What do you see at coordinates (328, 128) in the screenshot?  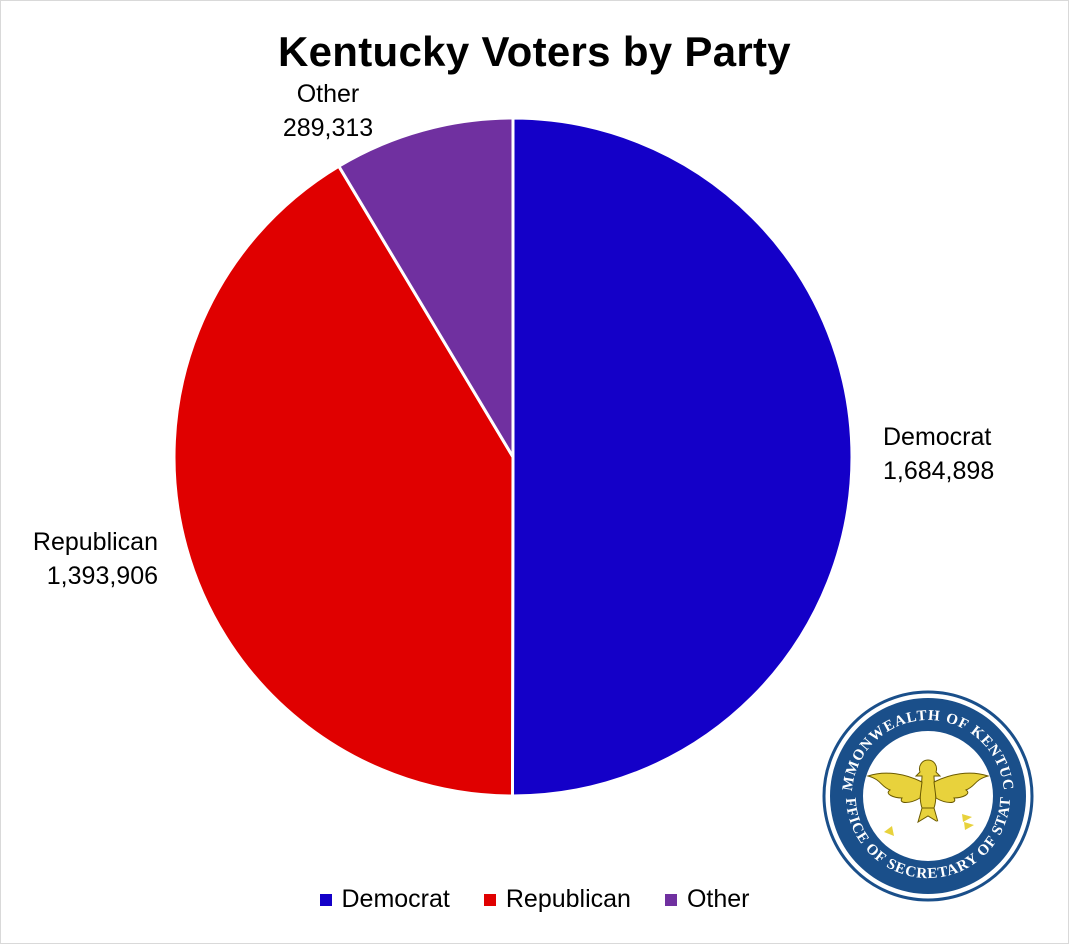 I see `slice-label-value-other: 289,313` at bounding box center [328, 128].